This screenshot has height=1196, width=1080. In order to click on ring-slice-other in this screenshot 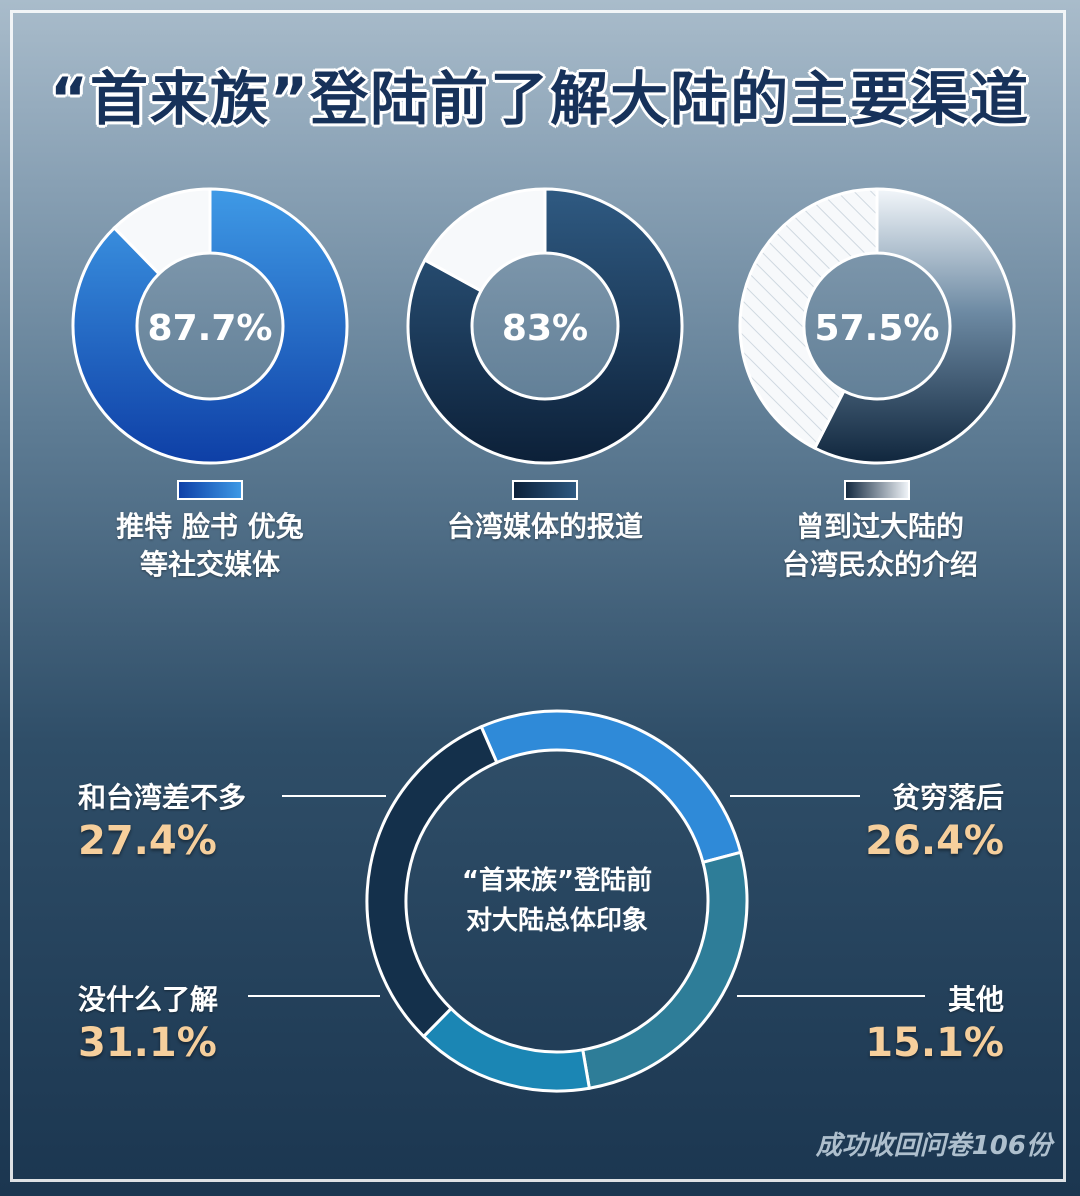, I will do `click(506, 1049)`.